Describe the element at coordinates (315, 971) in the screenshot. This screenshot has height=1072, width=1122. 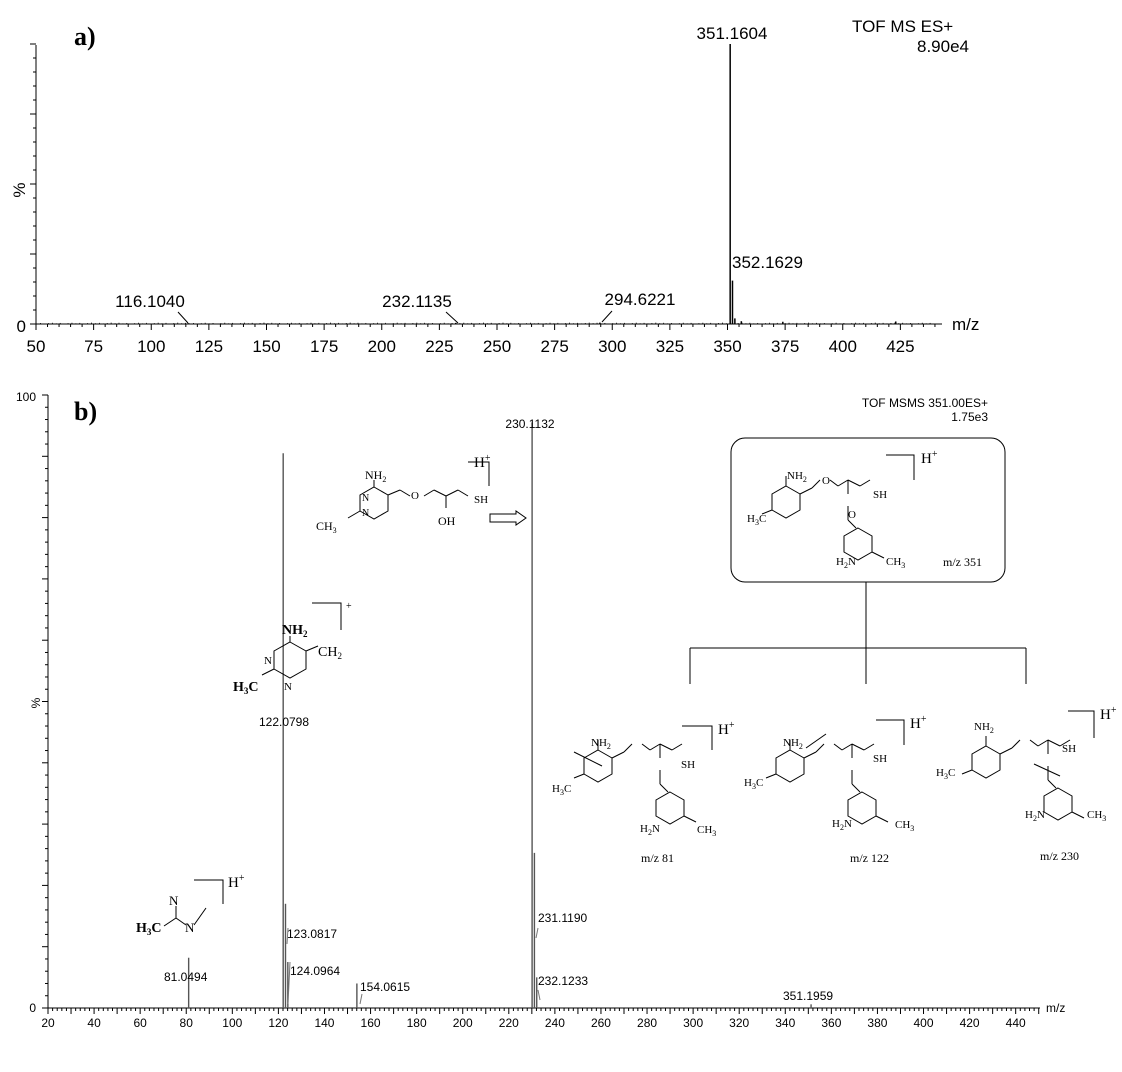
I see `peak-label: 124.0964` at that location.